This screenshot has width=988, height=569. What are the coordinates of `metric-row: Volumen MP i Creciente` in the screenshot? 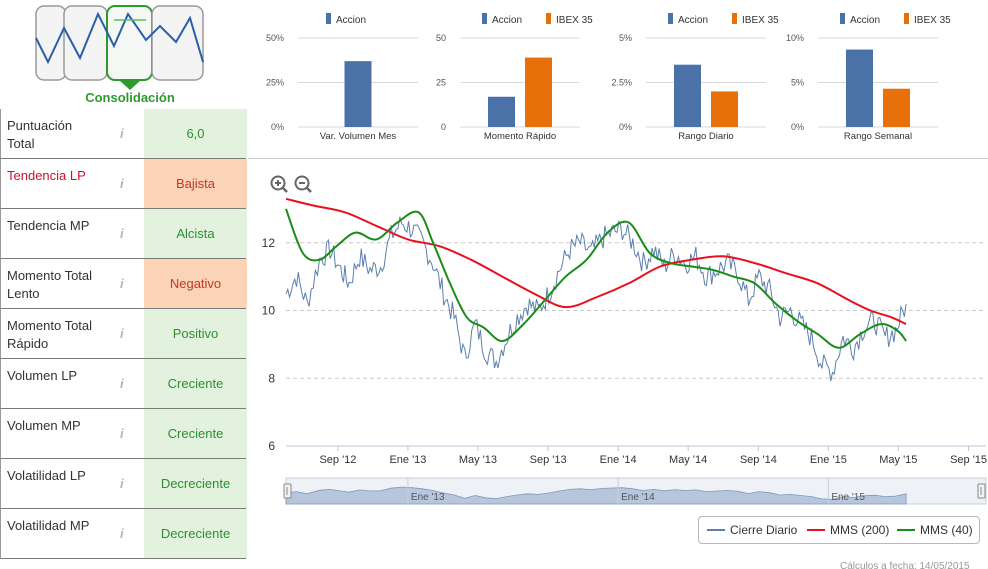 It's located at (123, 434).